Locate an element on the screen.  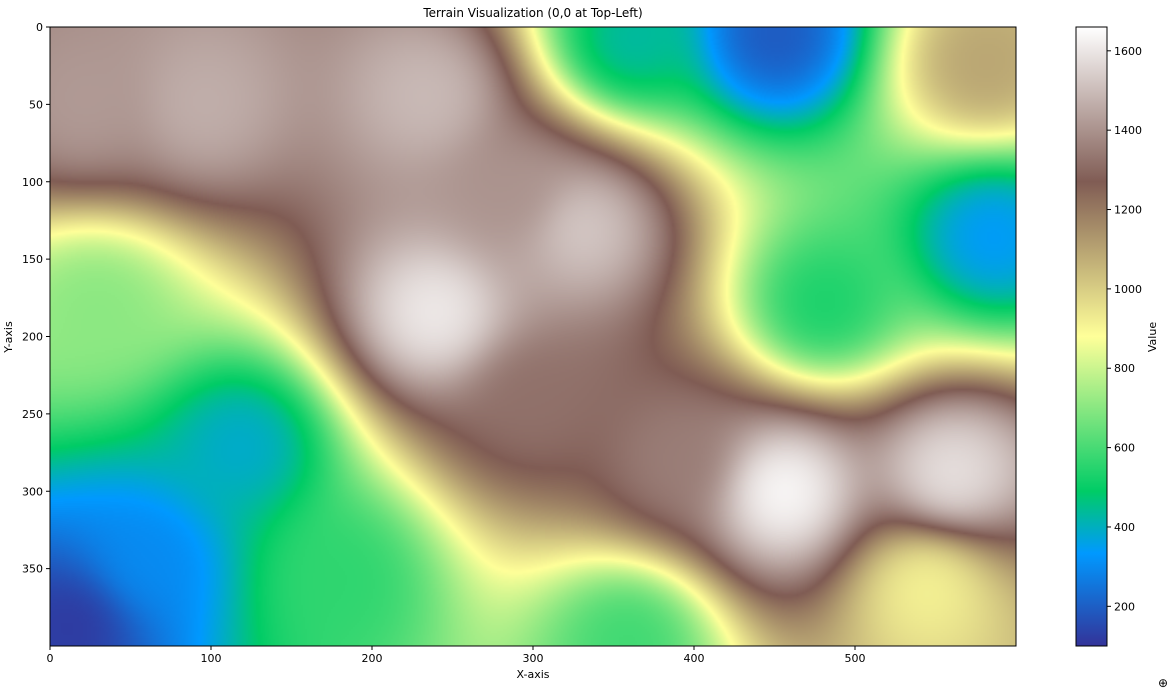
x-tick-label: 100 is located at coordinates (211, 658).